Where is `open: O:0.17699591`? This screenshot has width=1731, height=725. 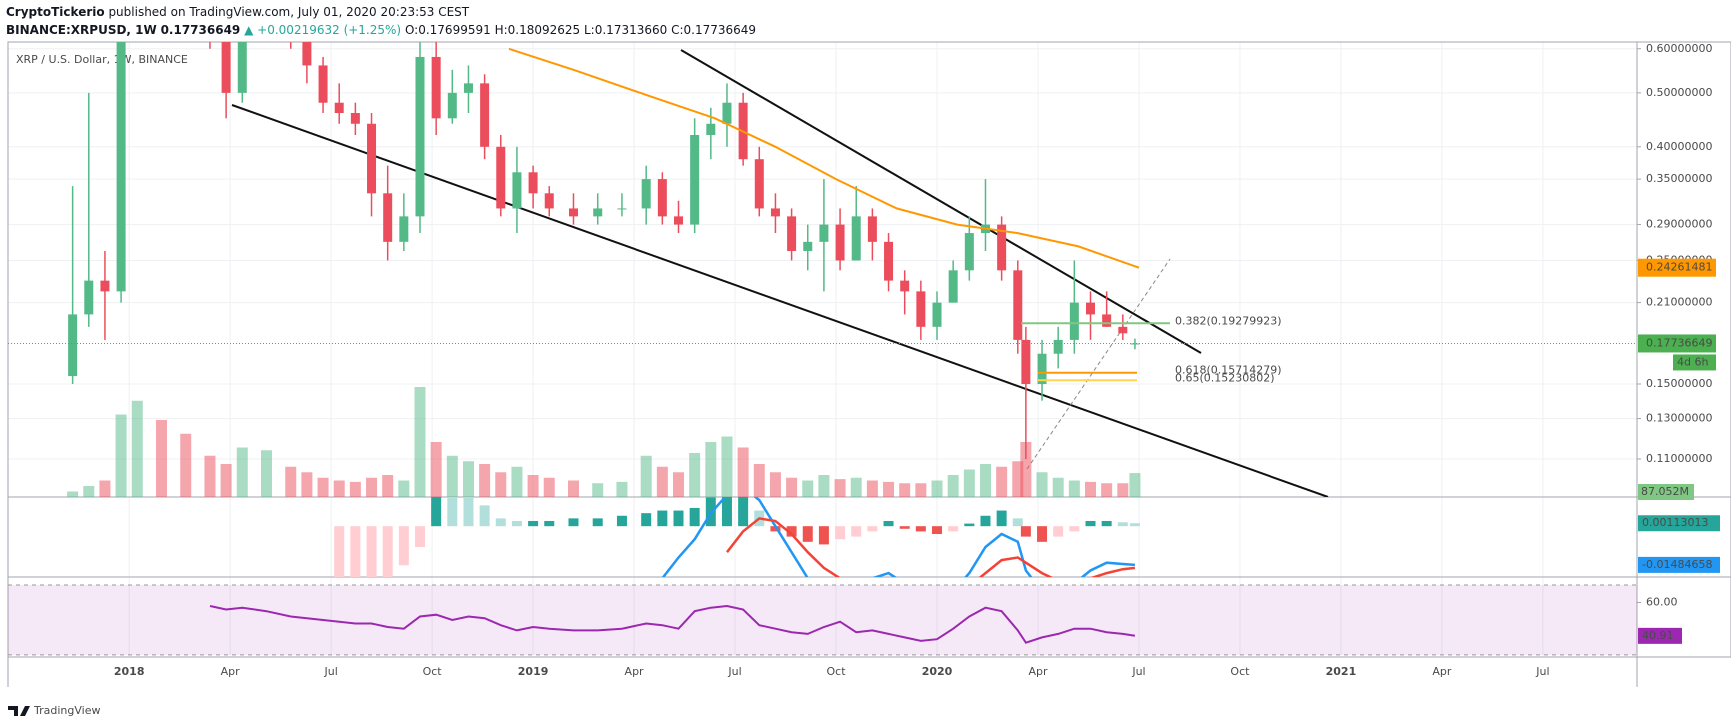
open: O:0.17699591 is located at coordinates (448, 30).